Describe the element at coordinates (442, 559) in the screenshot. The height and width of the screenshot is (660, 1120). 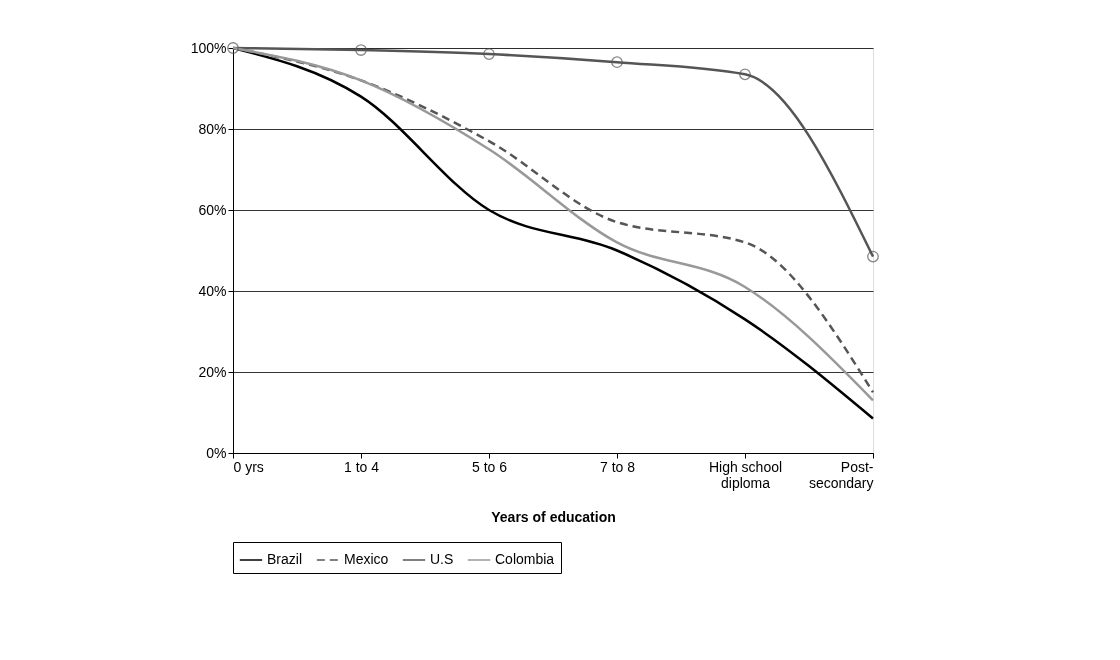
I see `legend-label: U.S` at that location.